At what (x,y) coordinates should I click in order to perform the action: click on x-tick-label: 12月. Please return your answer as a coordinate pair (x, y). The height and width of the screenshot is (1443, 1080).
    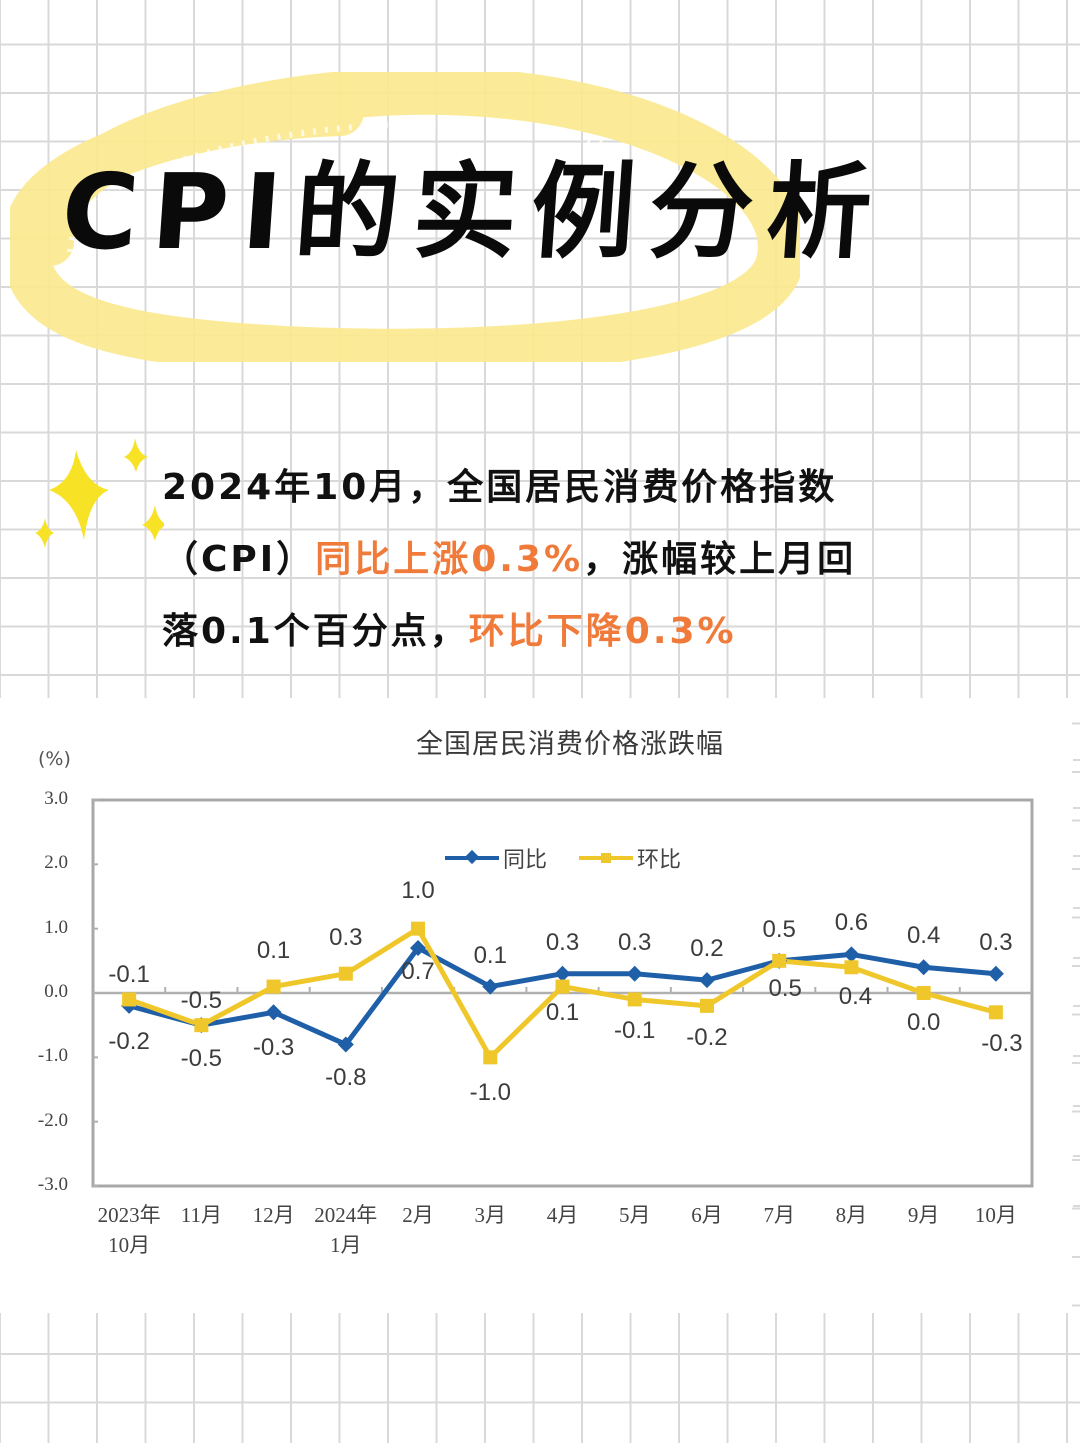
    Looking at the image, I should click on (273, 1215).